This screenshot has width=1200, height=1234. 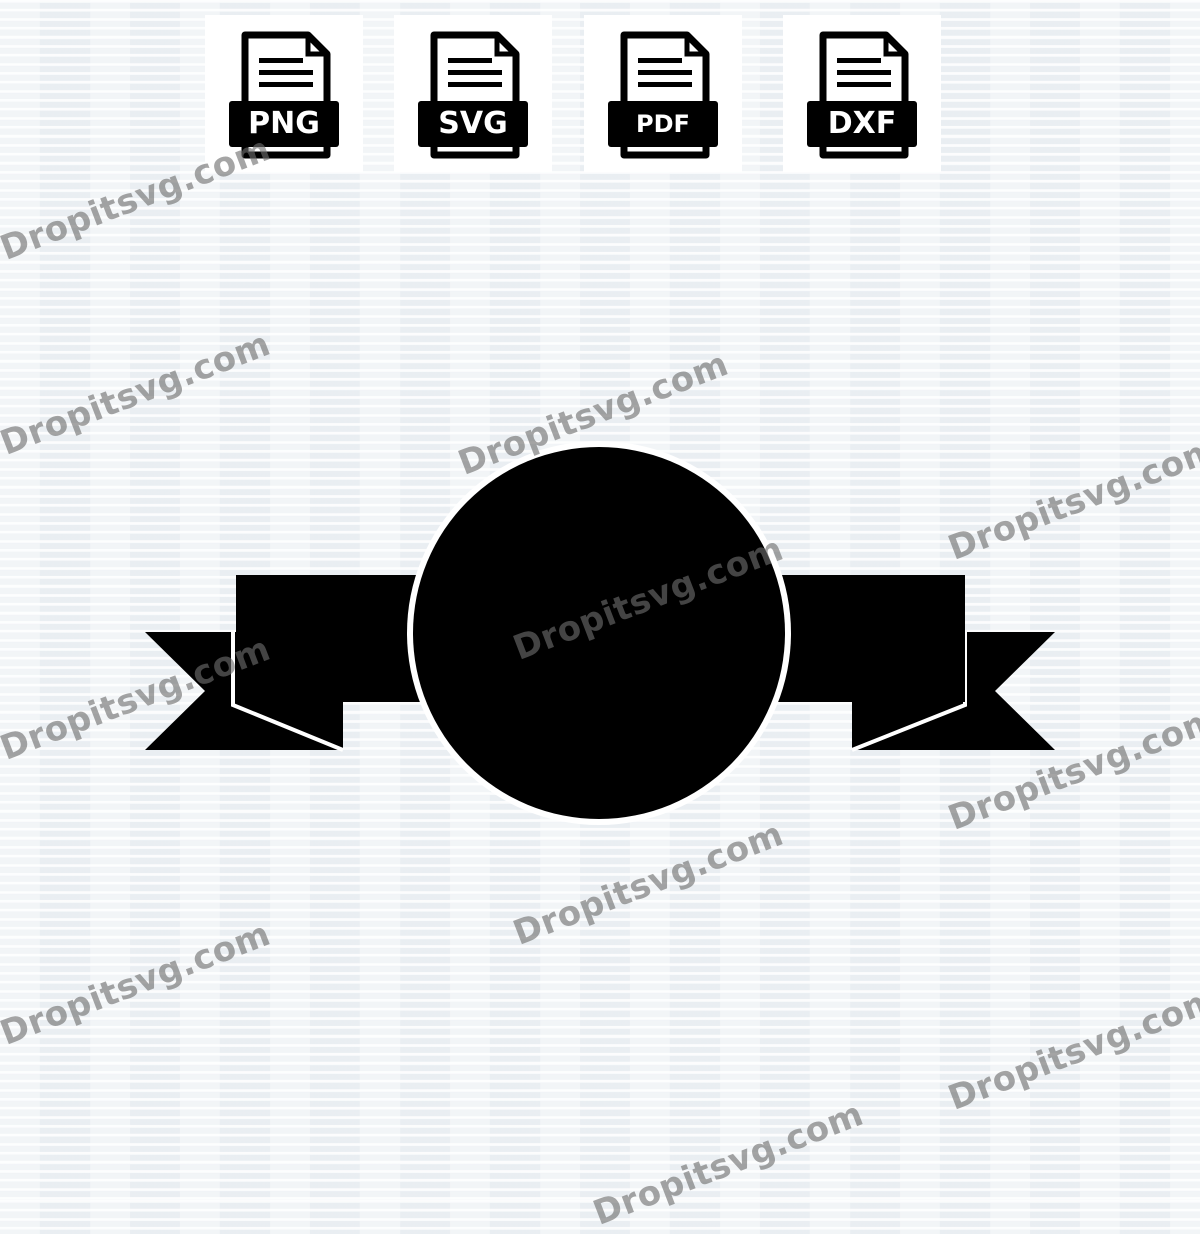 I want to click on svg-format-tile: SVG, so click(x=473, y=93).